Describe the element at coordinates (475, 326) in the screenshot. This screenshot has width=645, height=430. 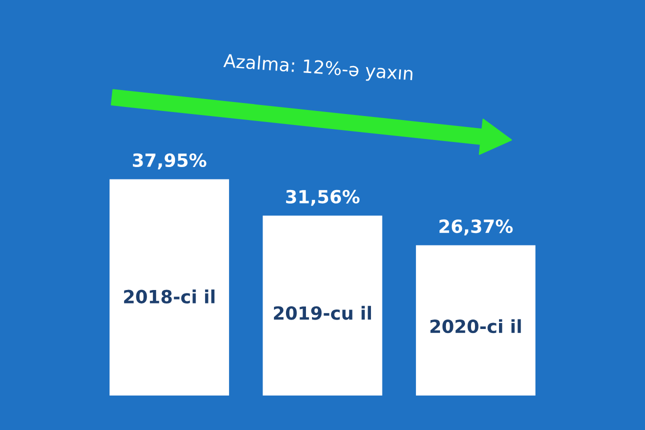
I see `x-tick-label: 2020-ci il` at that location.